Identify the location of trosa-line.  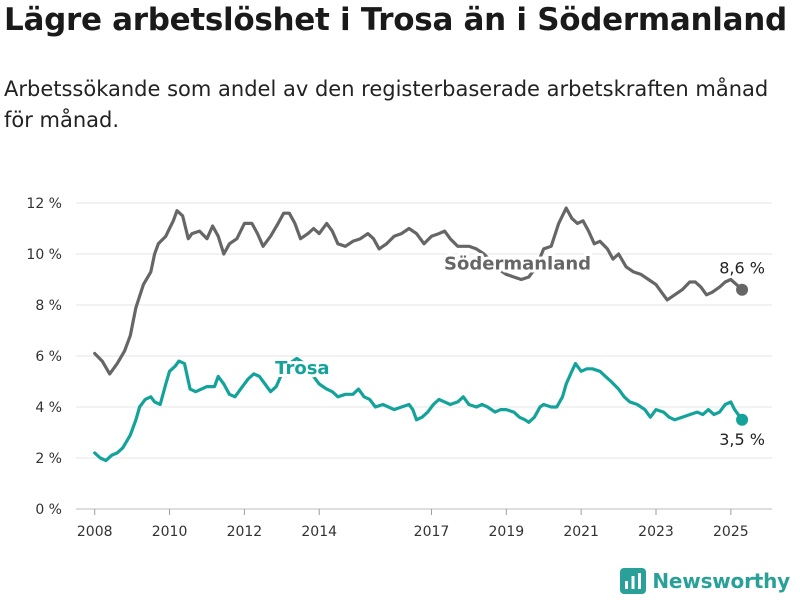
(418, 409).